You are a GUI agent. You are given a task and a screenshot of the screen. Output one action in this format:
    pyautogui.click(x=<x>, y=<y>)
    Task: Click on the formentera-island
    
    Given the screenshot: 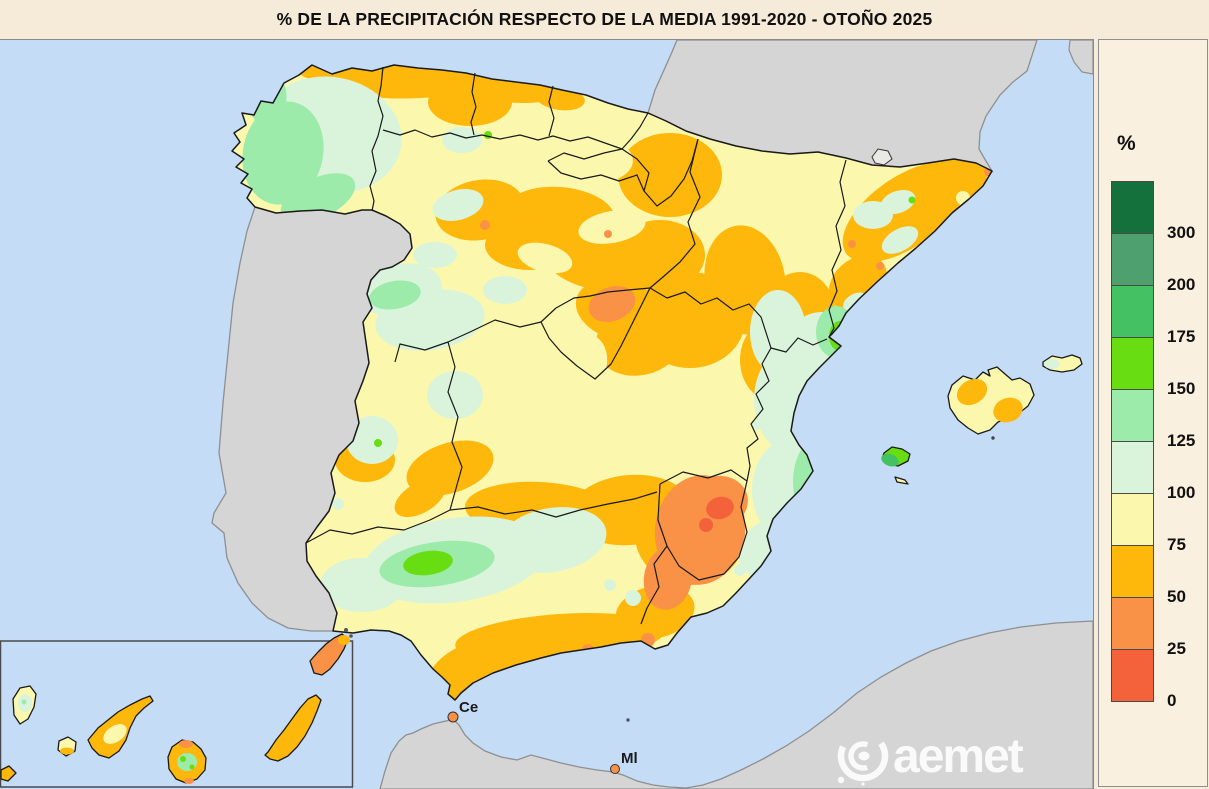 What is the action you would take?
    pyautogui.click(x=901, y=480)
    